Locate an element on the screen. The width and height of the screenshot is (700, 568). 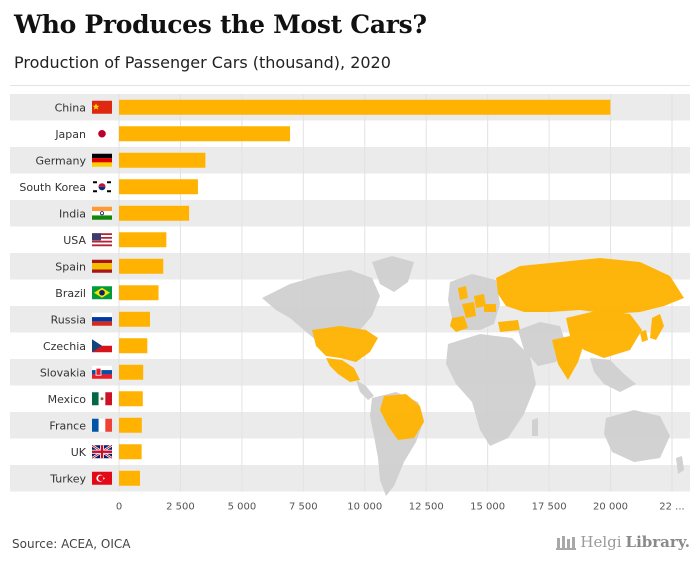
divider is located at coordinates (350, 85).